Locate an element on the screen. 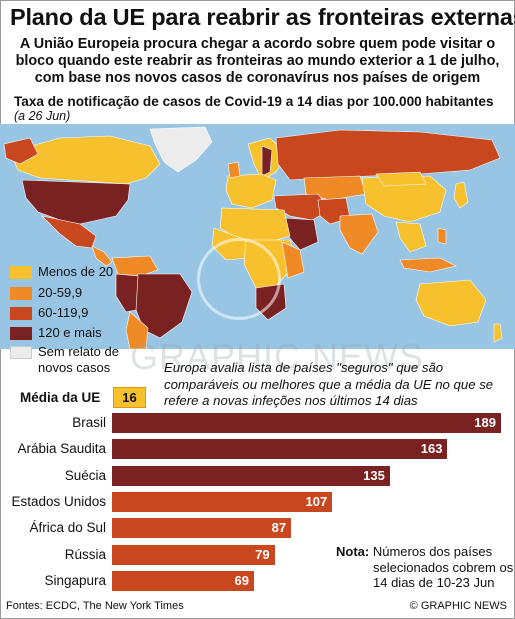  legend-item: Sem relato de novos casos is located at coordinates (75, 360).